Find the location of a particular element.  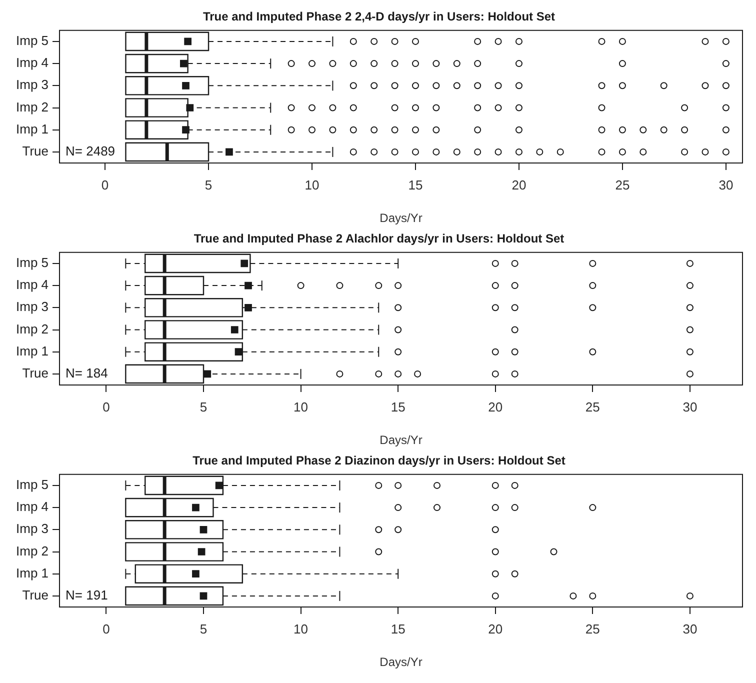

chart-title: True and Imputed Phase 2 Diazinon days/yr in Users: Holdout Set is located at coordinates (379, 461).